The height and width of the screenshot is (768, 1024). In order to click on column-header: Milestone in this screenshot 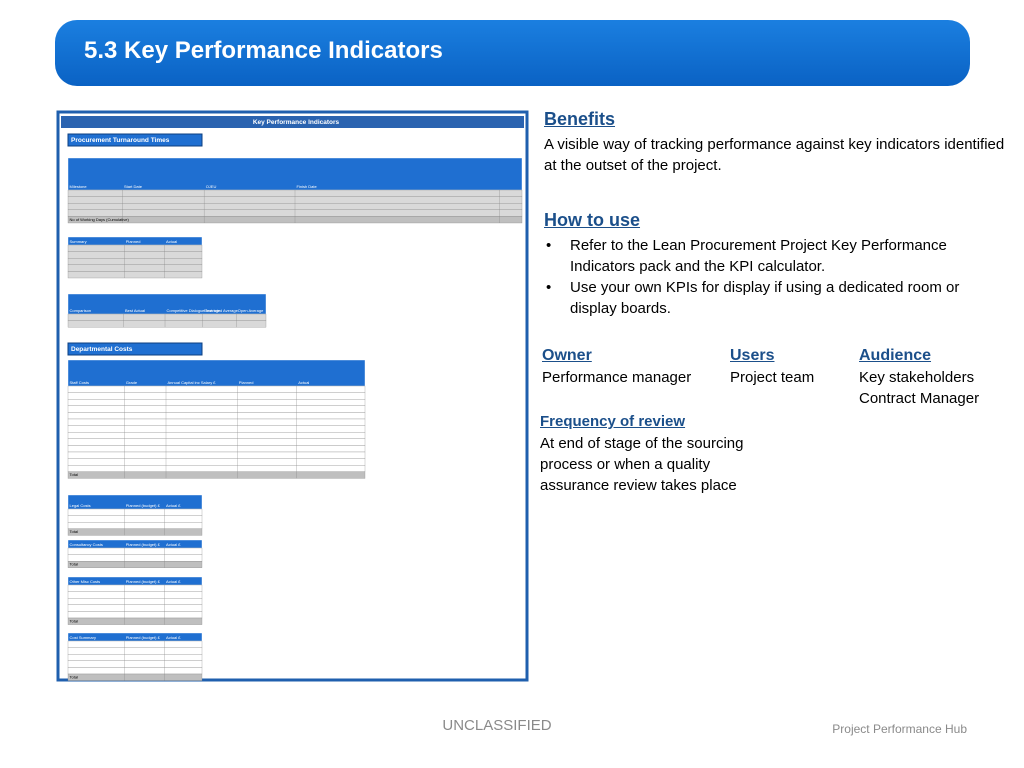, I will do `click(79, 186)`.